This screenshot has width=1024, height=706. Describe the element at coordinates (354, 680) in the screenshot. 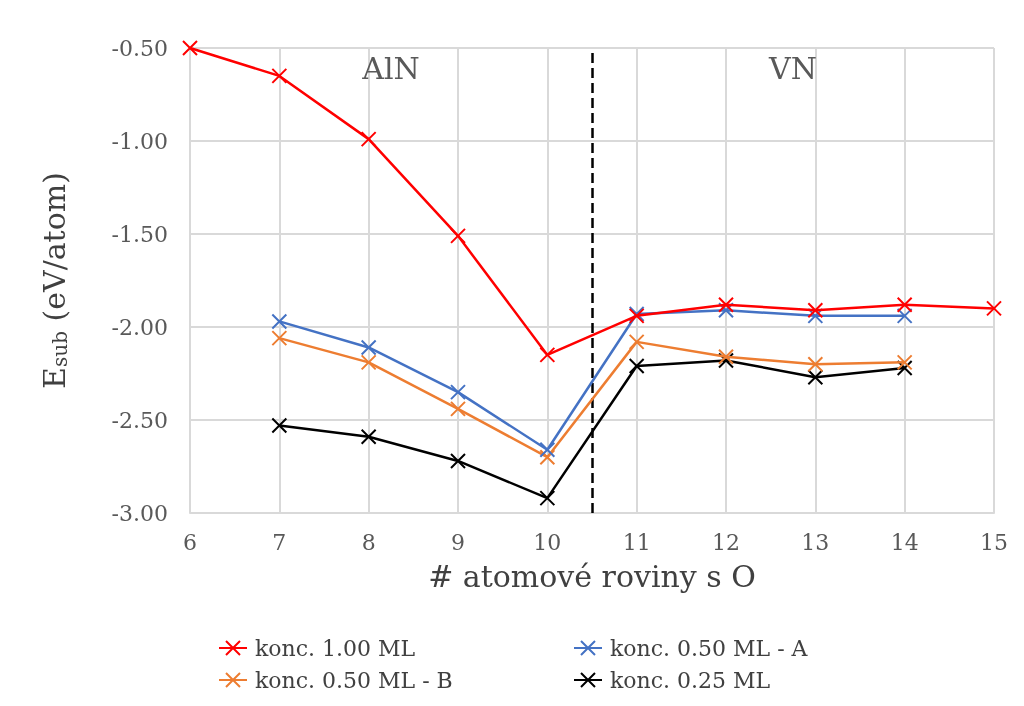

I see `legend-label: konc. 0.50 ML - B` at that location.